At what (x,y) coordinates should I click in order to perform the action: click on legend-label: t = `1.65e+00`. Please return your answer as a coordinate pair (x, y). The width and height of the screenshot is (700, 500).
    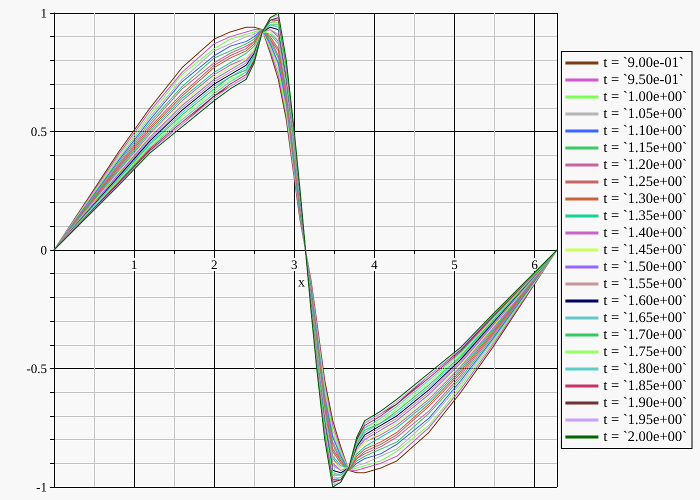
    Looking at the image, I should click on (645, 318).